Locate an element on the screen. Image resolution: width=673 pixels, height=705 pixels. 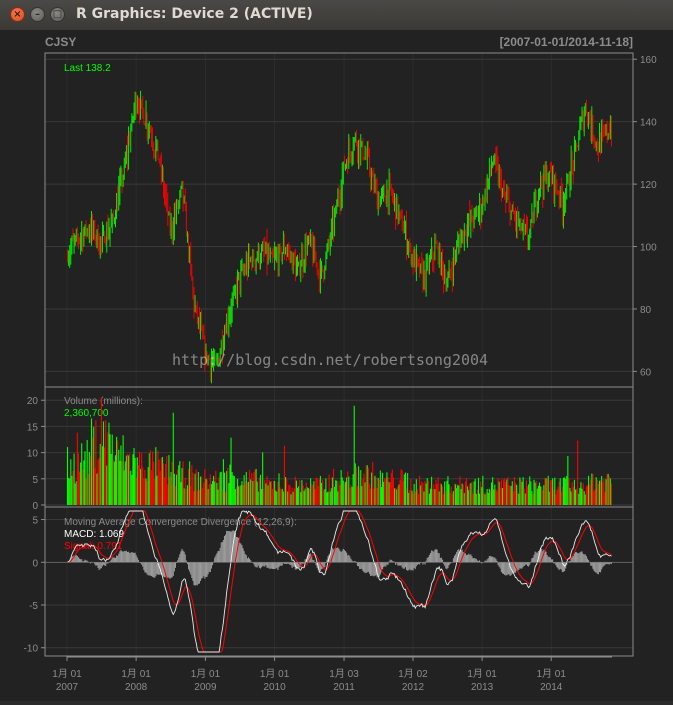
price-tick-label: 100 is located at coordinates (648, 248).